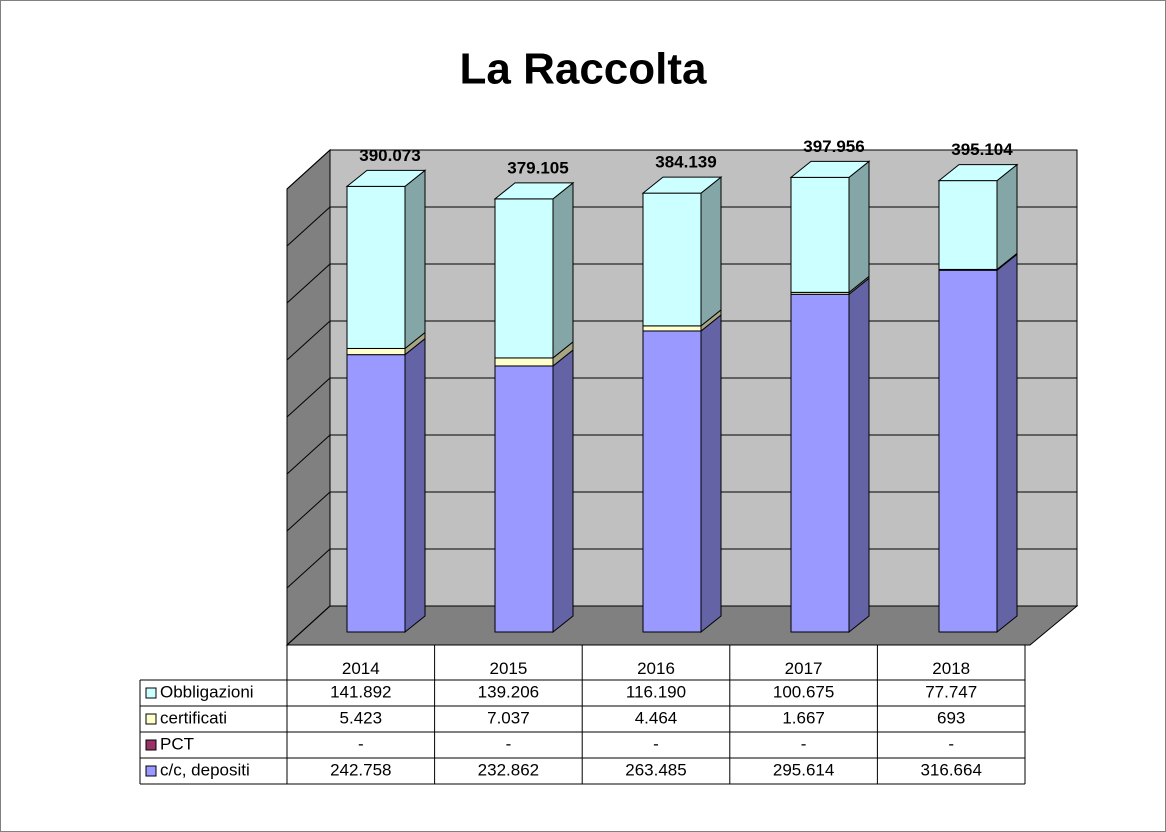  I want to click on x-tick-label: 2014, so click(361, 668).